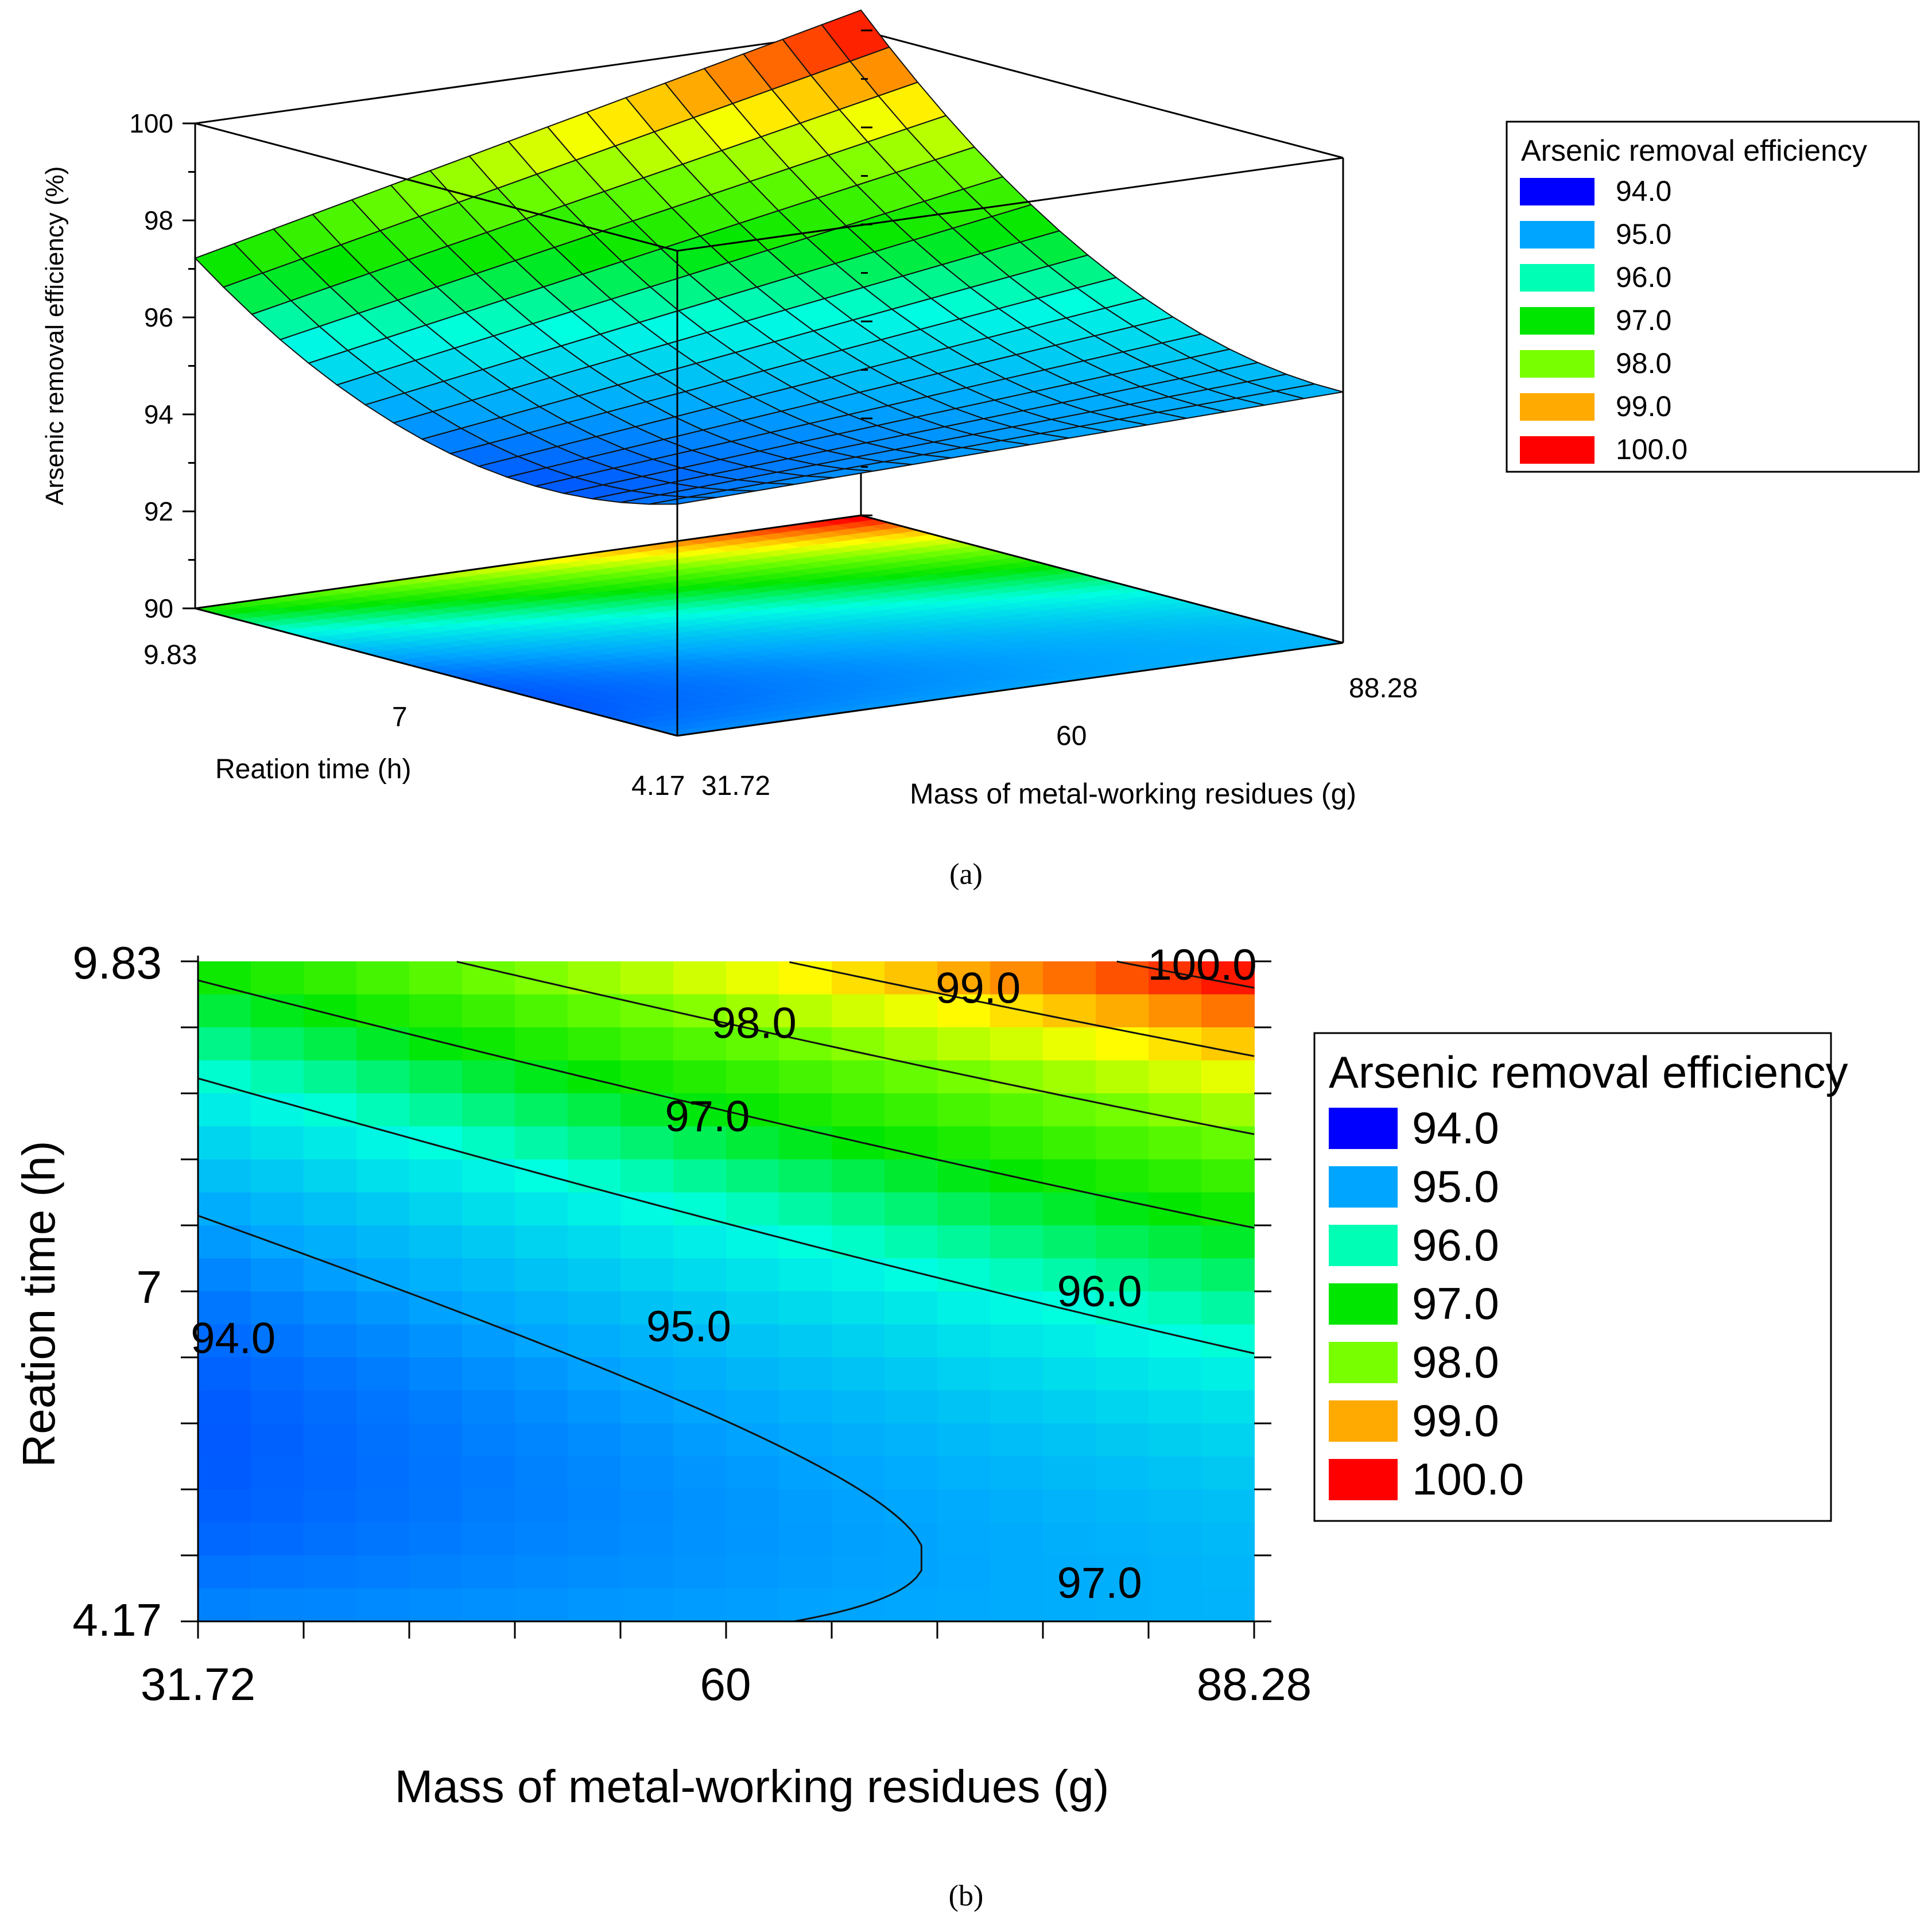 This screenshot has height=1929, width=1932. I want to click on legend-b-label: 100.0, so click(1468, 1479).